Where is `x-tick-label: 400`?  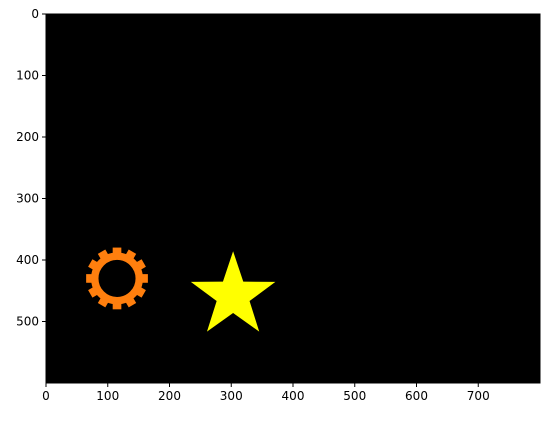 x-tick-label: 400 is located at coordinates (293, 396).